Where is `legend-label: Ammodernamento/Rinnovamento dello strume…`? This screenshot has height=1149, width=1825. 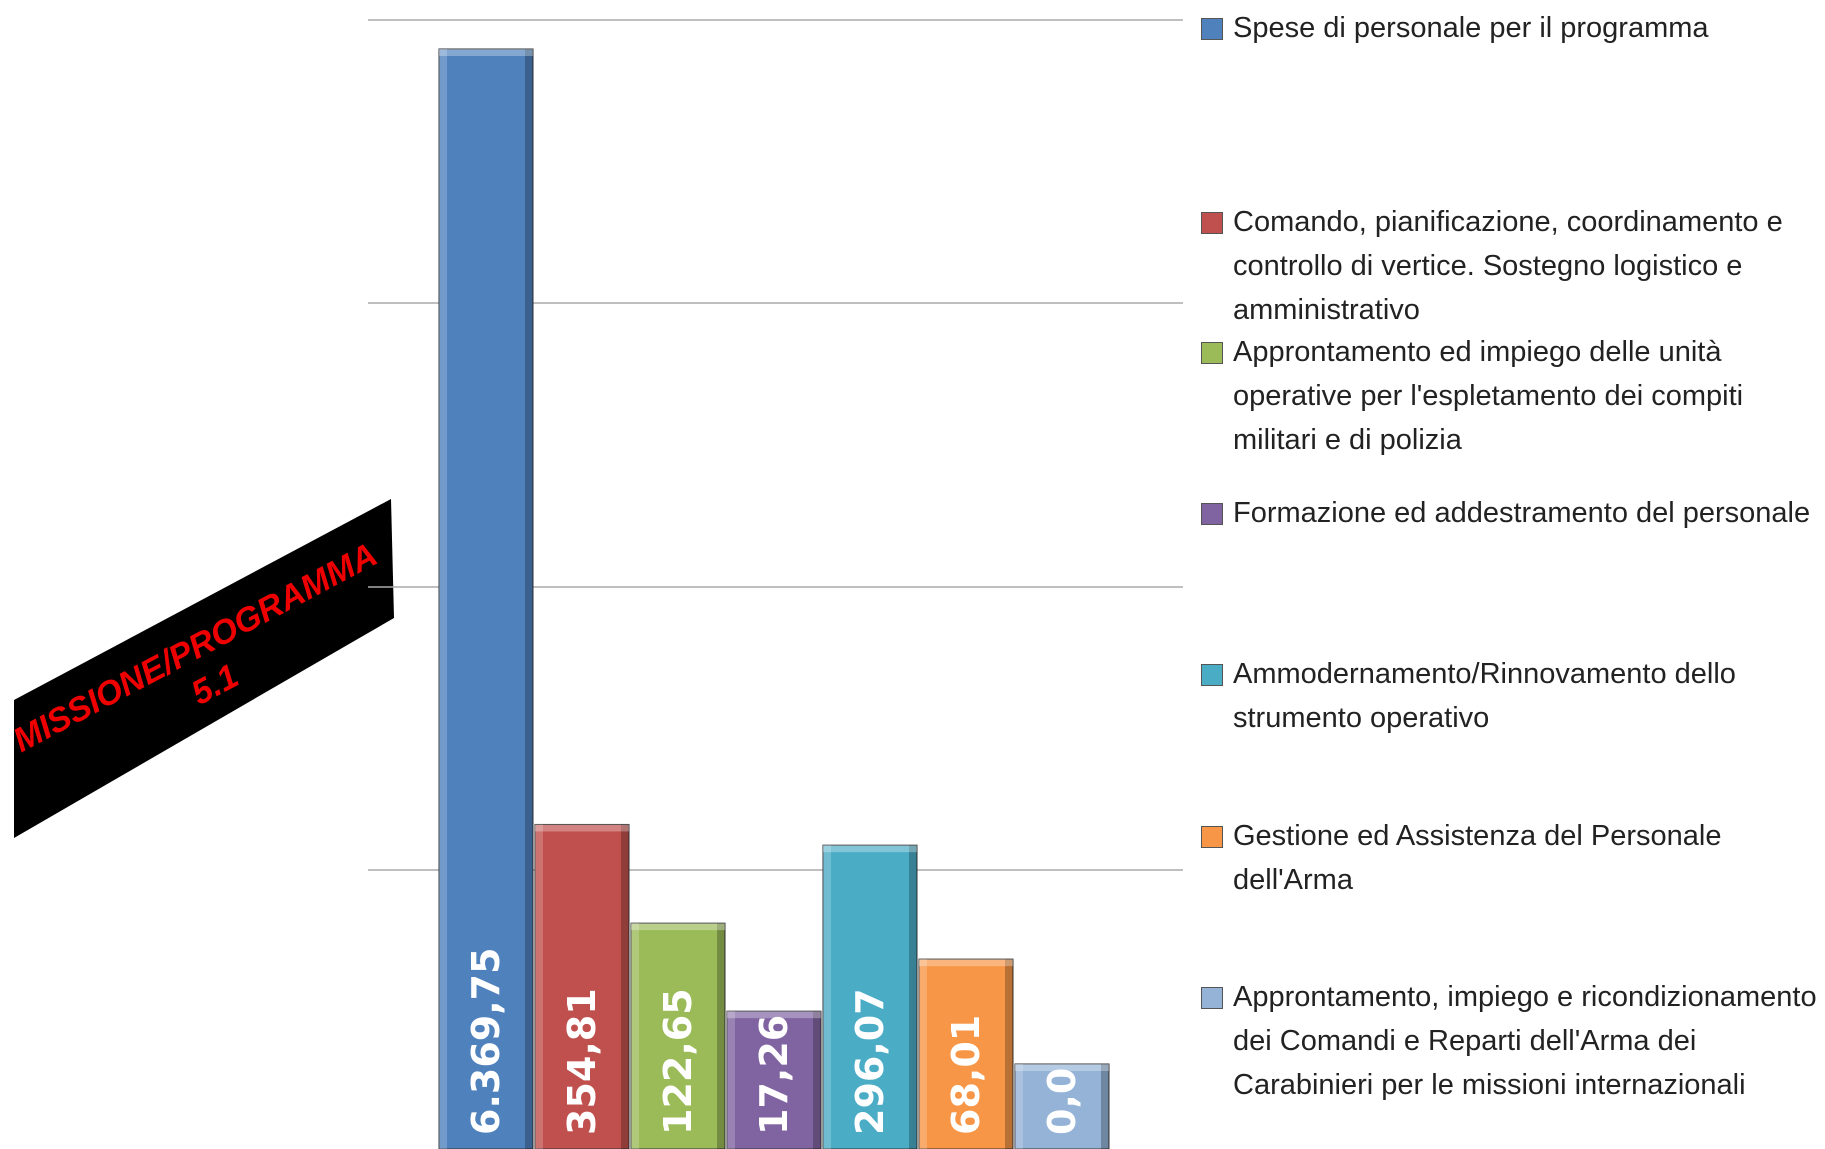
legend-label: Ammodernamento/Rinnovamento dello strume… is located at coordinates (1484, 696).